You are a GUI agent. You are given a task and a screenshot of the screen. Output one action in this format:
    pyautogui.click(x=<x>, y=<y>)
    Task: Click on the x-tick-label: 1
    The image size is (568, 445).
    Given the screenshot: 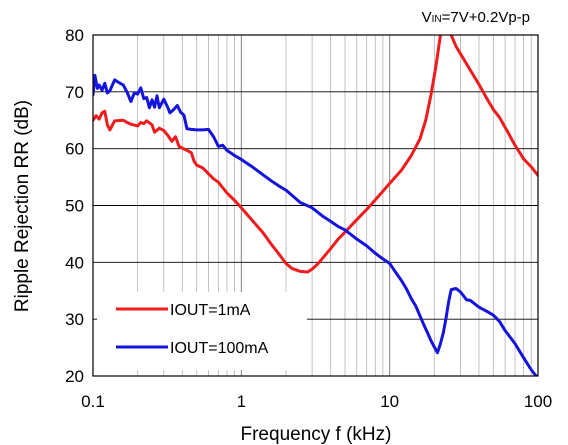 What is the action you would take?
    pyautogui.click(x=241, y=401)
    